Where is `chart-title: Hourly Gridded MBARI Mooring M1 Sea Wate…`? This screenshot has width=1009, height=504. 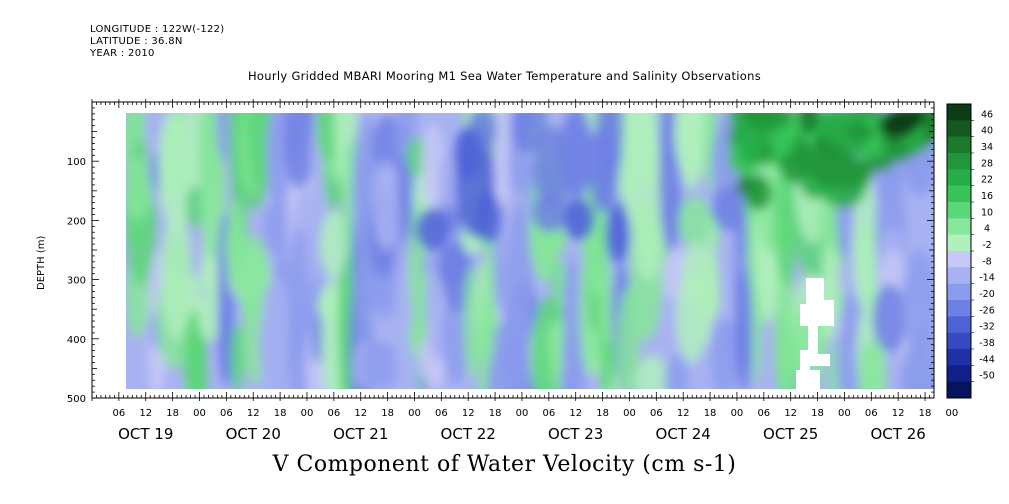
chart-title: Hourly Gridded MBARI Mooring M1 Sea Wate… is located at coordinates (504, 76).